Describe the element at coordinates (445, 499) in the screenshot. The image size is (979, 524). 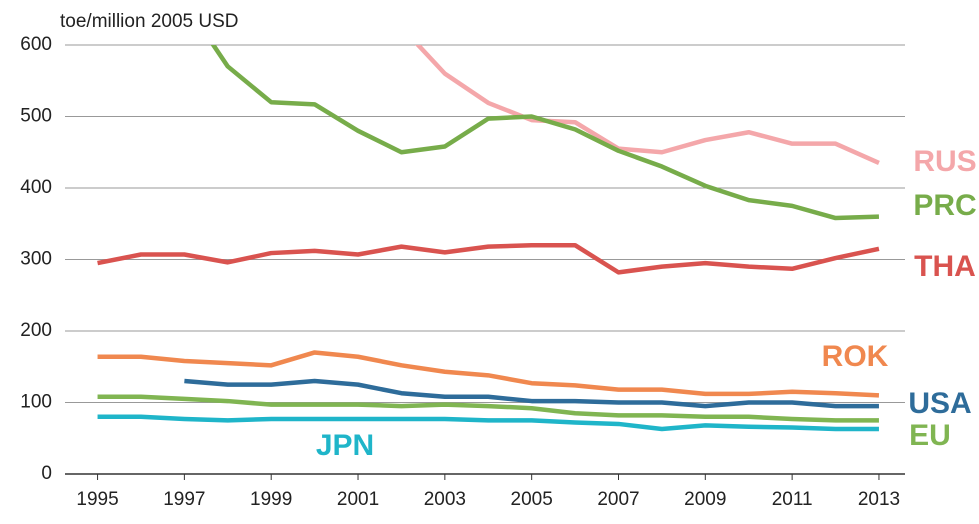
I see `x-tick-label: 2003` at that location.